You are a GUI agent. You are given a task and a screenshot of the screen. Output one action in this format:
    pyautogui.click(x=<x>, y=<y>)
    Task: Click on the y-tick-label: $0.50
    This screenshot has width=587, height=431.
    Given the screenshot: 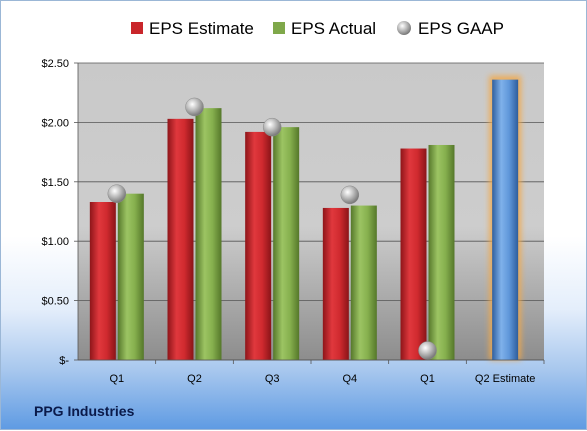 What is the action you would take?
    pyautogui.click(x=55, y=302)
    